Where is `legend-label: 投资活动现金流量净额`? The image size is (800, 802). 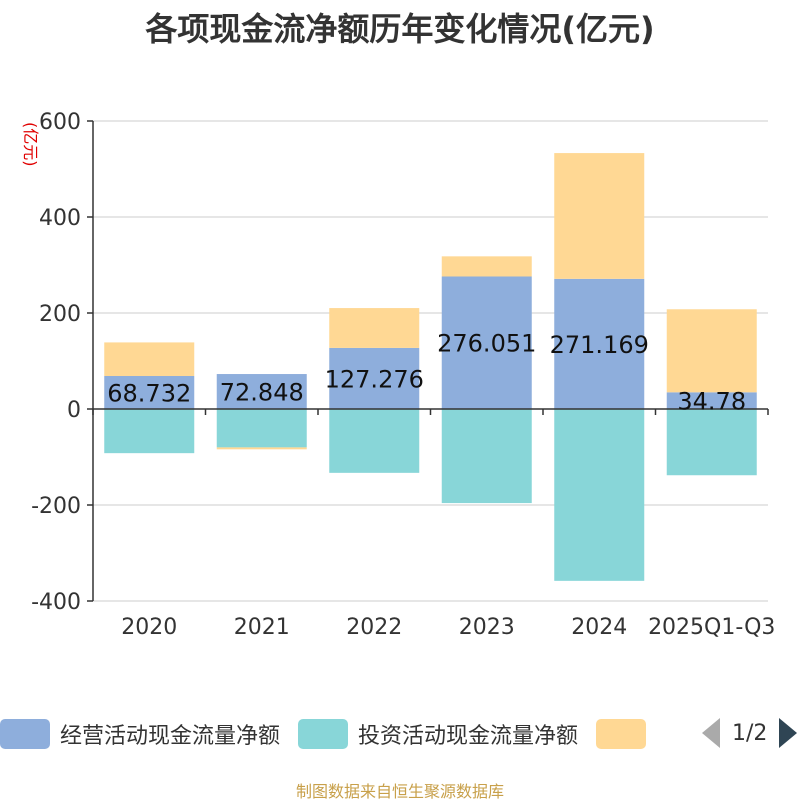
legend-label: 投资活动现金流量净额 is located at coordinates (468, 736).